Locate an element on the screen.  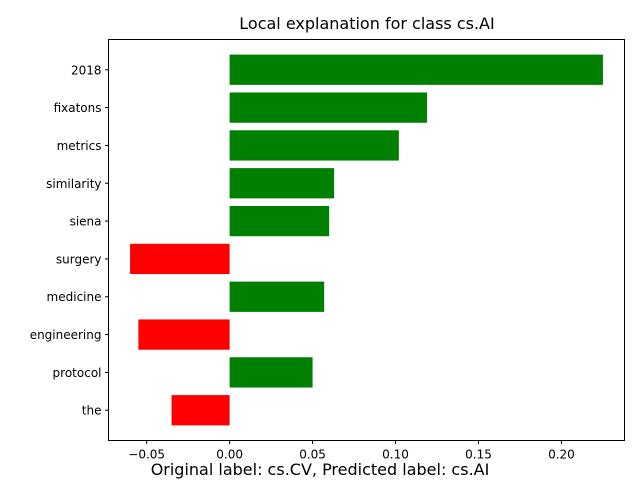
y-tick-label: siena is located at coordinates (86, 222).